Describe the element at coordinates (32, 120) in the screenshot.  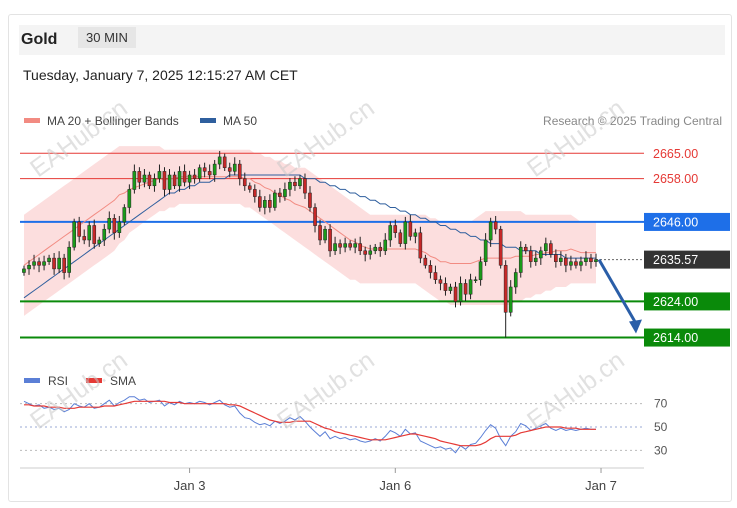
I see `legend-bb-swatch` at that location.